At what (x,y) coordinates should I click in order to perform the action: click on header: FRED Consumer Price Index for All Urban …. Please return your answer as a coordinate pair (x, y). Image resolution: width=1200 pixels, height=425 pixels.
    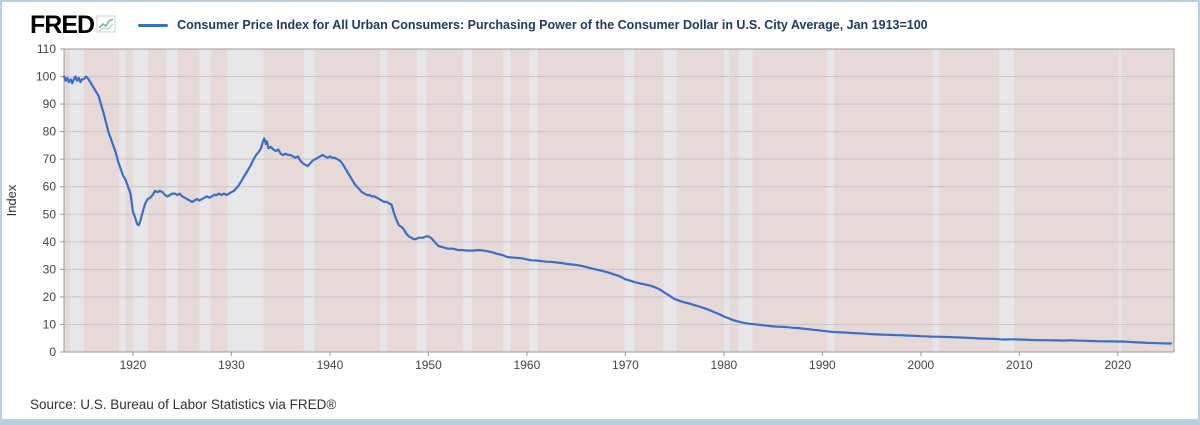
    Looking at the image, I should click on (600, 22).